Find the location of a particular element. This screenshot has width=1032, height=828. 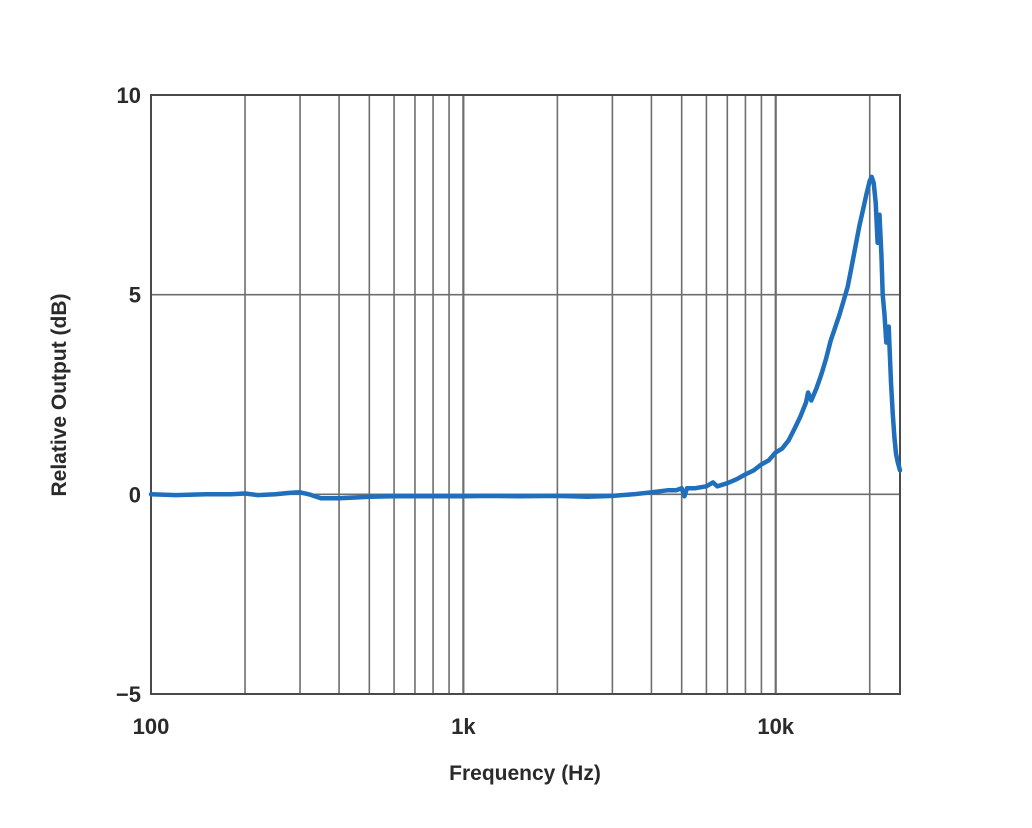

x-tick-labels: 100 1k 10k is located at coordinates (464, 726).